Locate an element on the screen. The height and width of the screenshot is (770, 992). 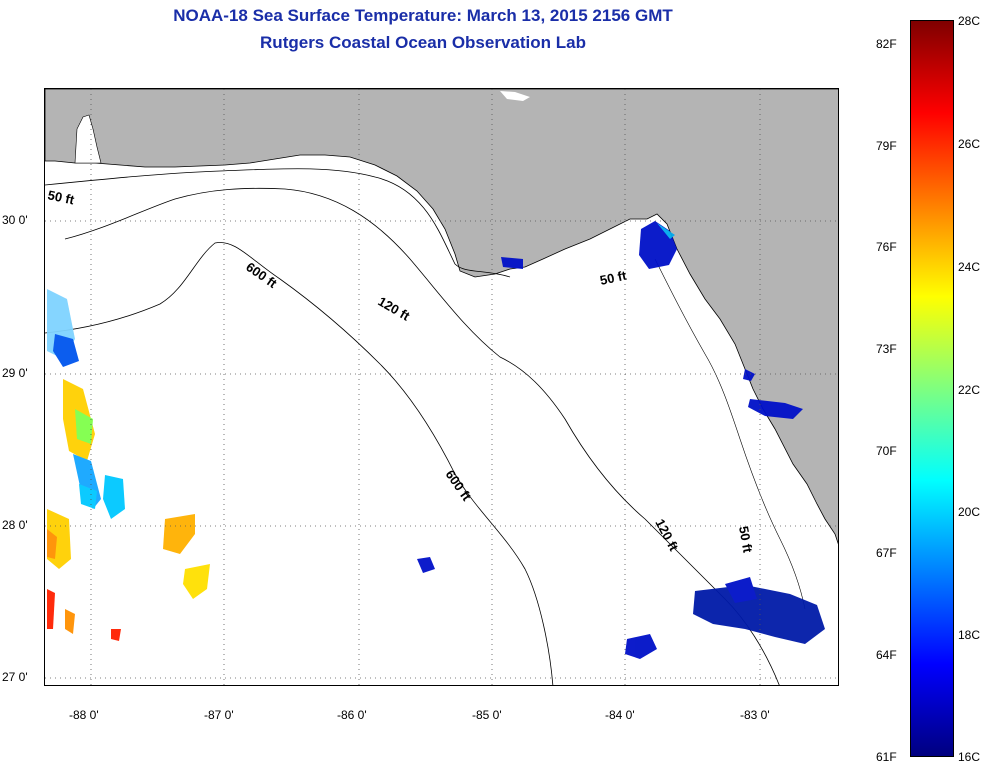
colorbar-celsius-label: 18C is located at coordinates (969, 635).